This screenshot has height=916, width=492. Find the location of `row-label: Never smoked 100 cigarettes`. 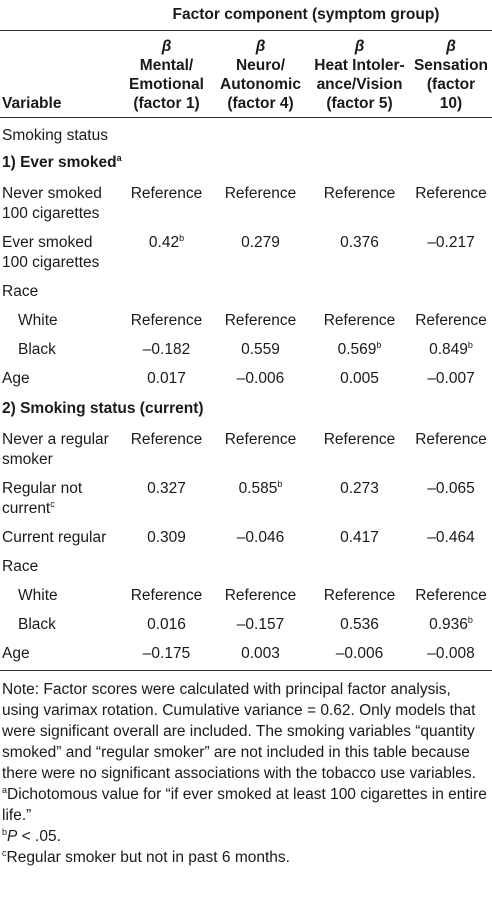

row-label: Never smoked 100 cigarettes is located at coordinates (52, 203).